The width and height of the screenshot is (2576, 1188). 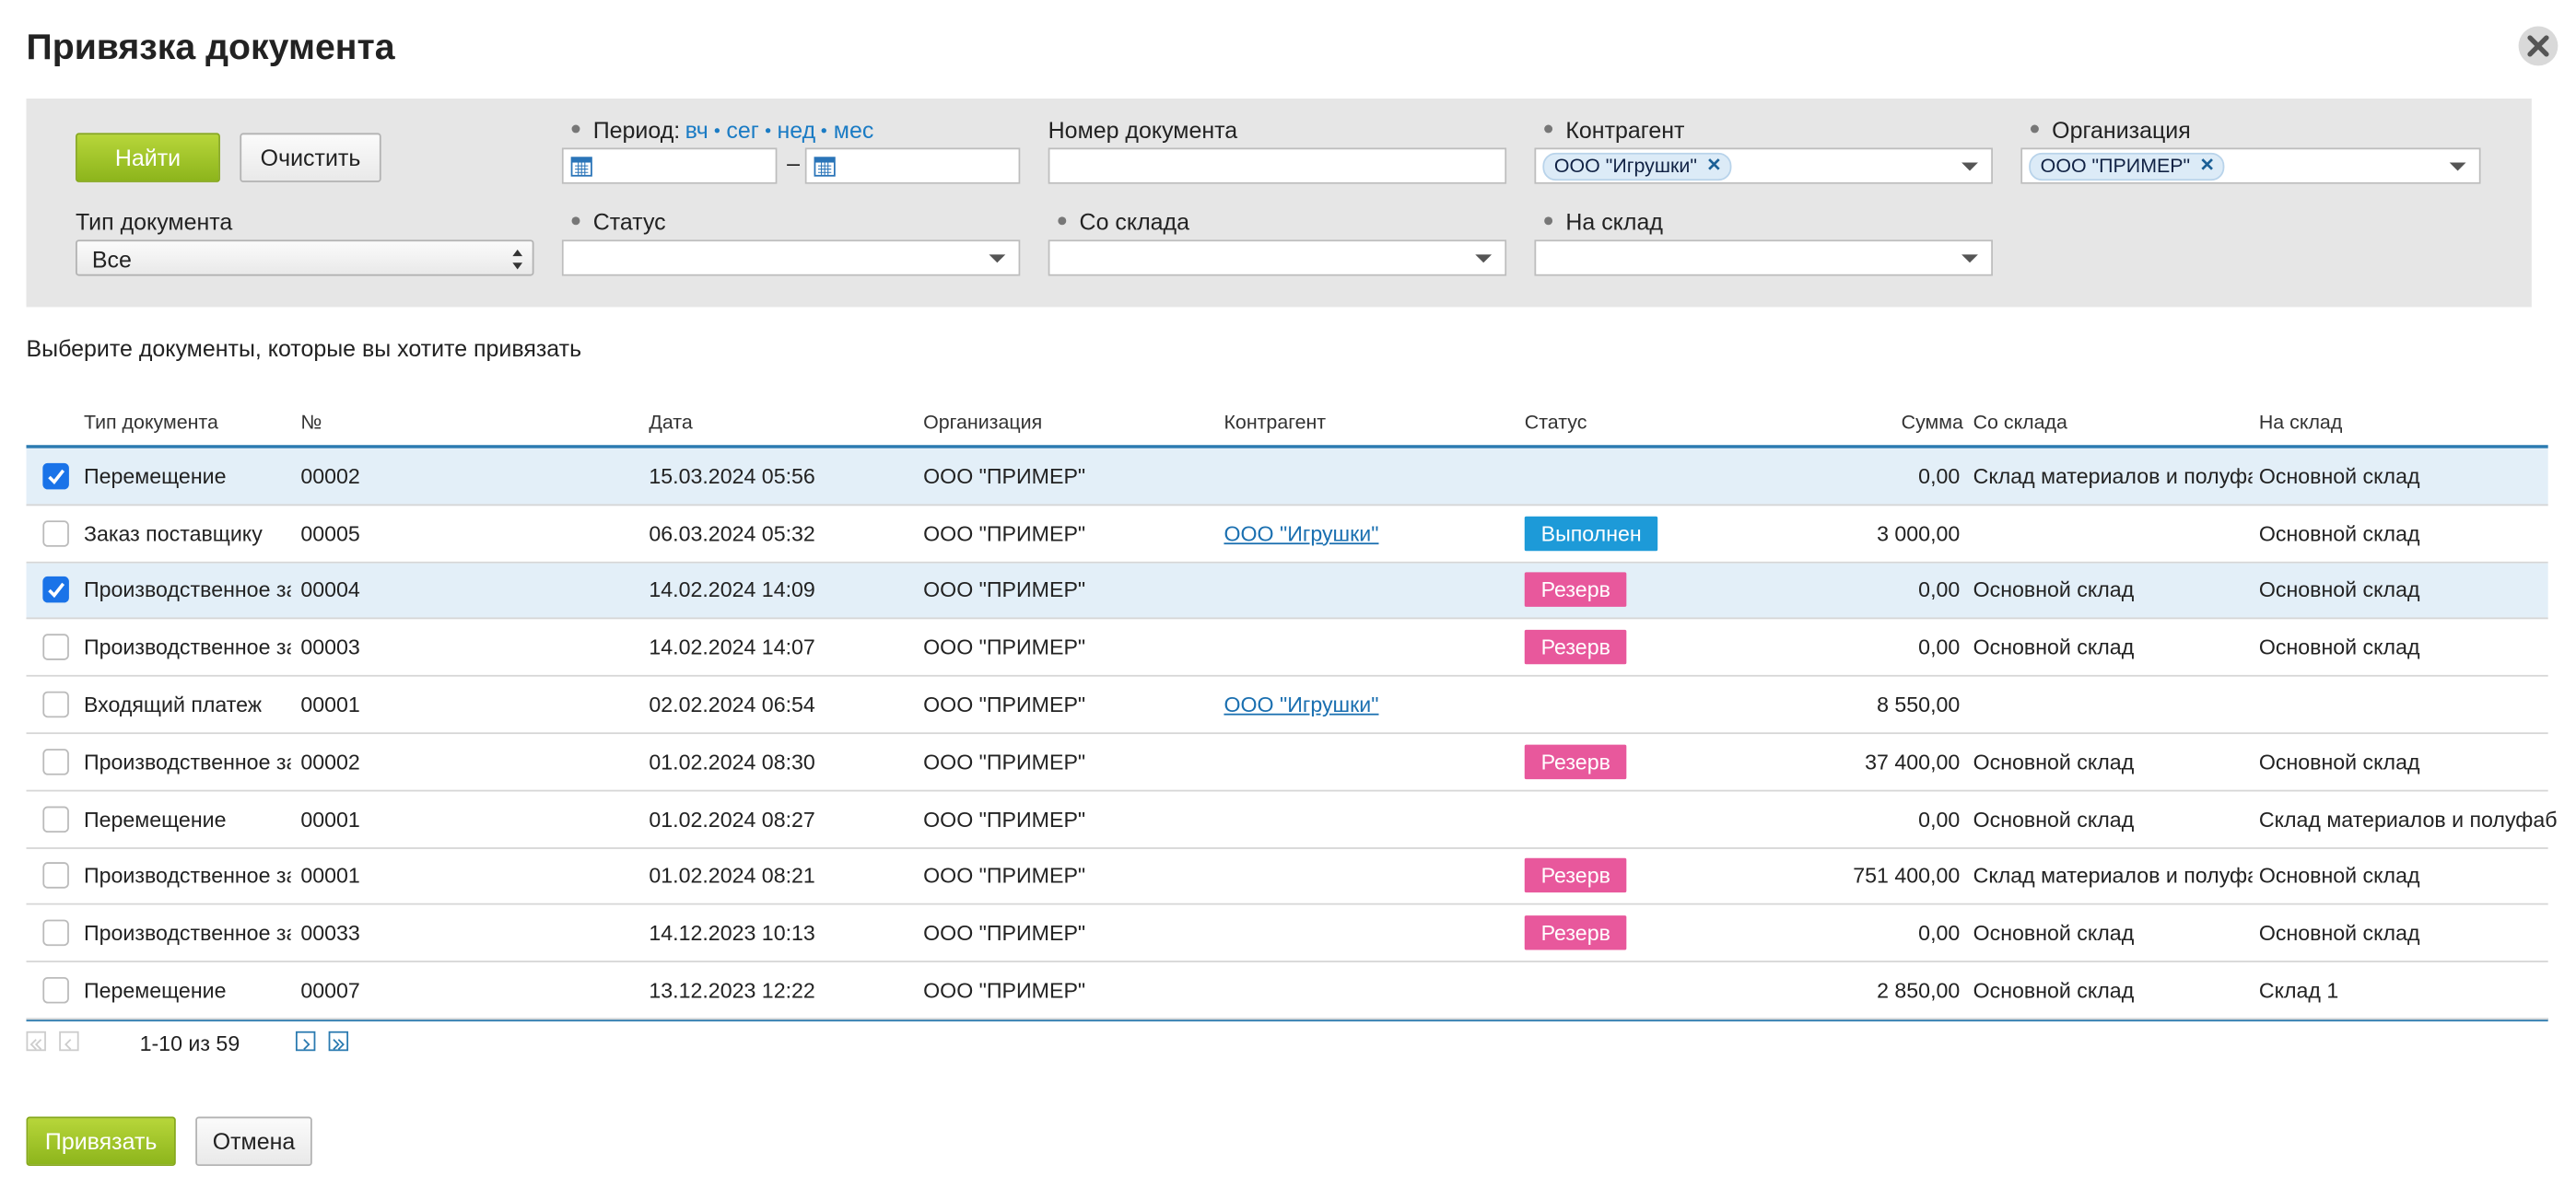 What do you see at coordinates (1637, 166) in the screenshot?
I see `counterparty-tag: ООО "Игрушки"` at bounding box center [1637, 166].